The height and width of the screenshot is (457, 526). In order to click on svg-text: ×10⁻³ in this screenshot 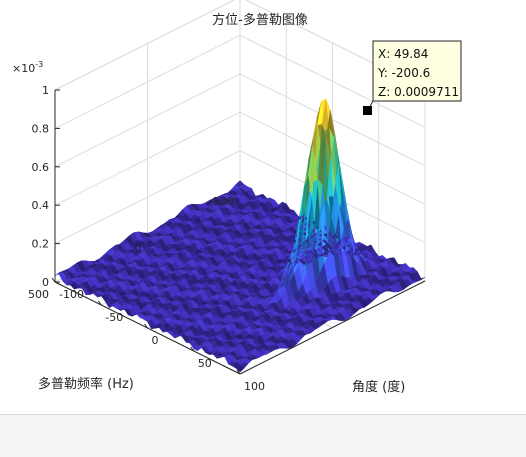, I will do `click(27, 67)`.